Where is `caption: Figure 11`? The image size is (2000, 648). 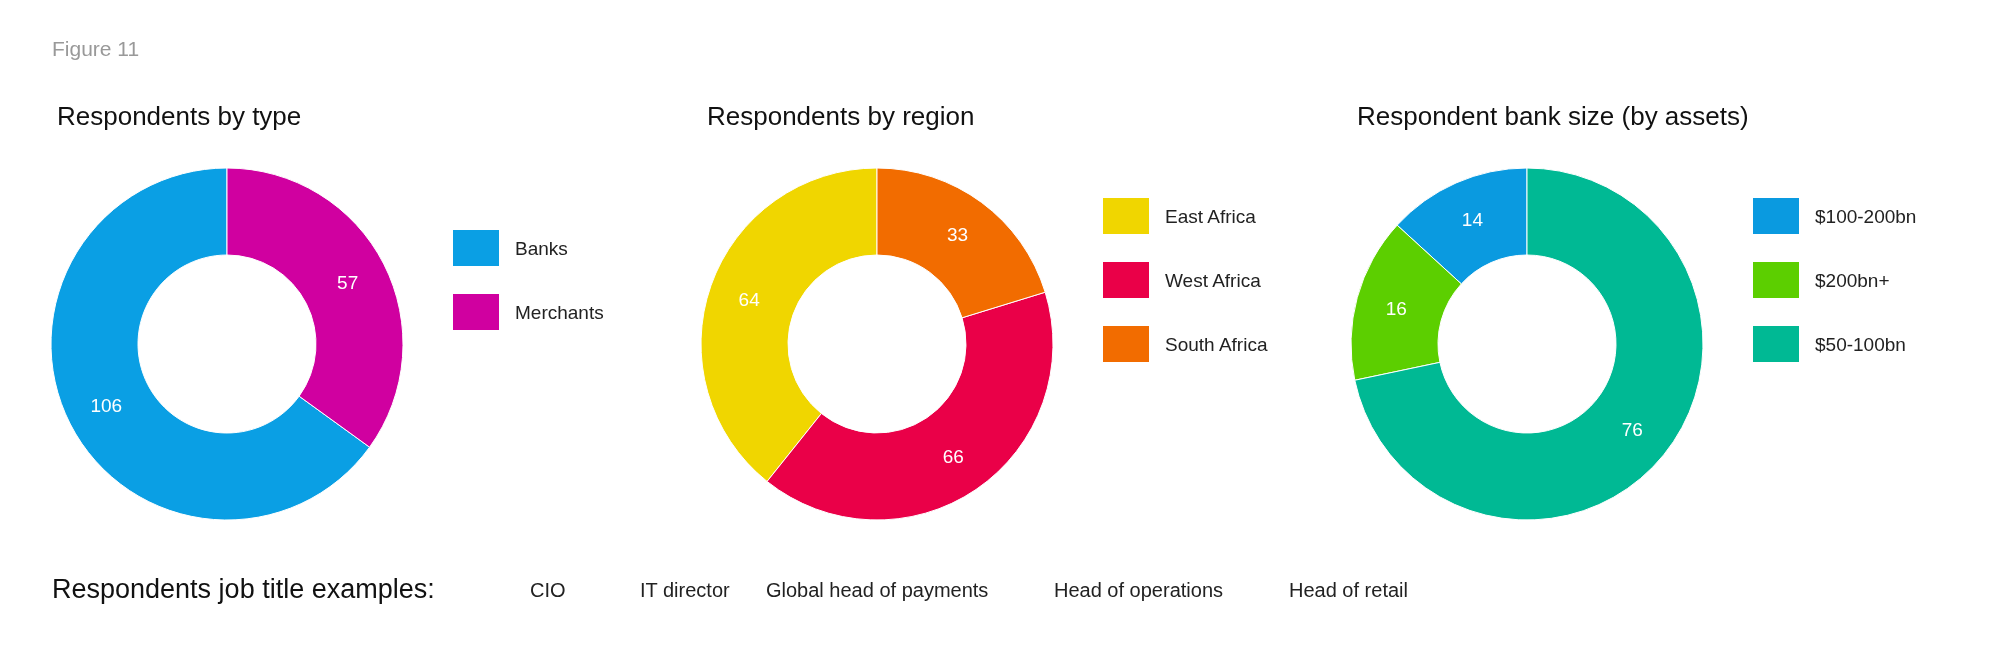 caption: Figure 11 is located at coordinates (96, 48).